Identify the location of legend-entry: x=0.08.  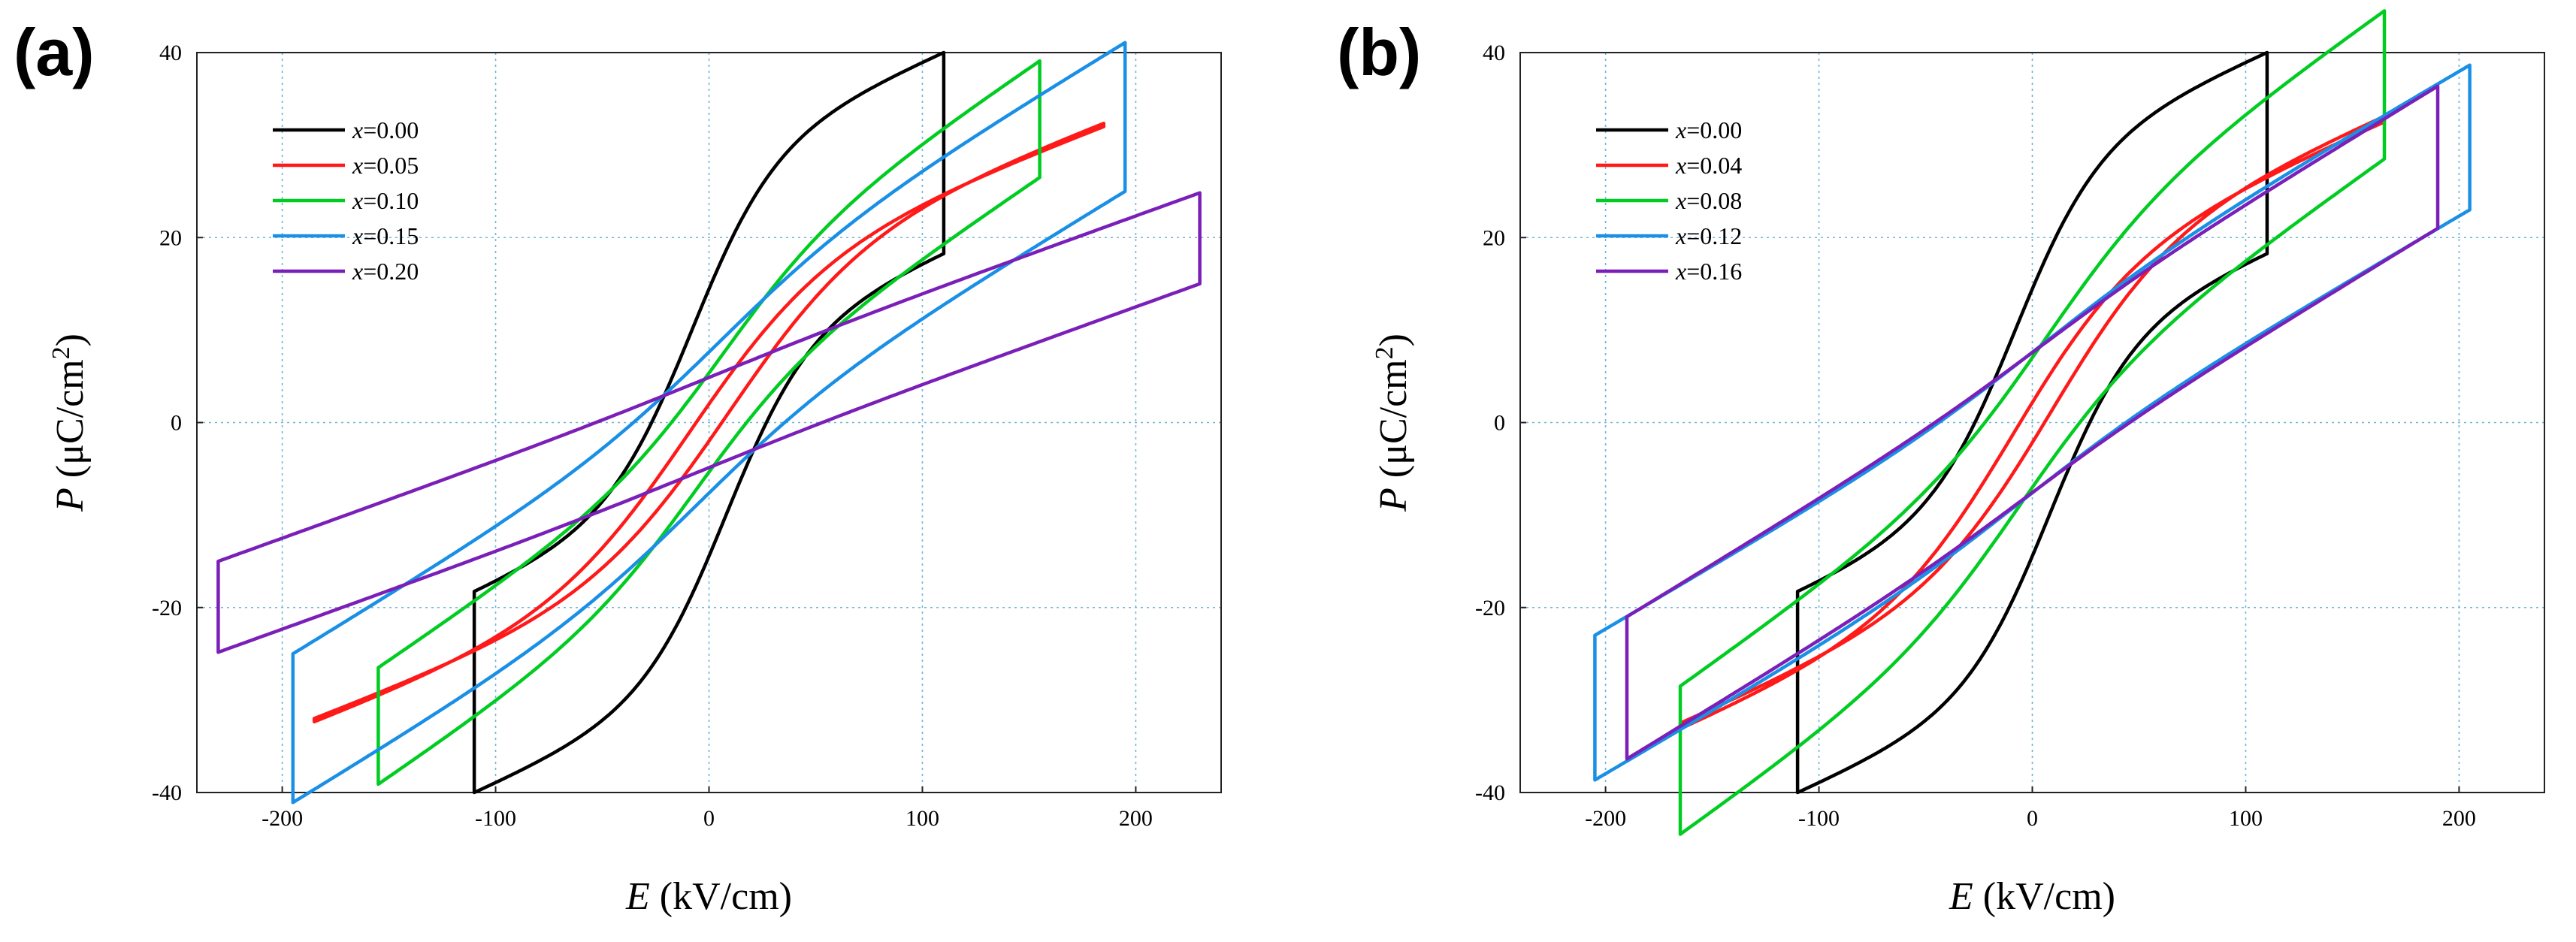
(1708, 200).